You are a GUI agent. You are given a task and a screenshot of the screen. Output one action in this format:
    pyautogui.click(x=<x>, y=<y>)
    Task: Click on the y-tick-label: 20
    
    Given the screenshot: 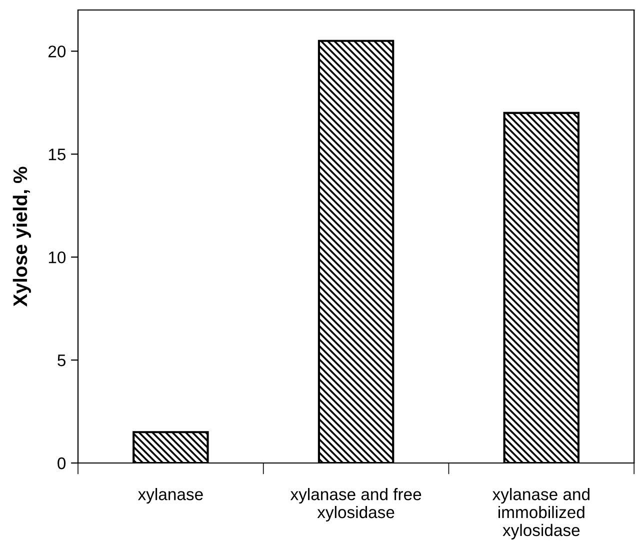 What is the action you would take?
    pyautogui.click(x=57, y=52)
    